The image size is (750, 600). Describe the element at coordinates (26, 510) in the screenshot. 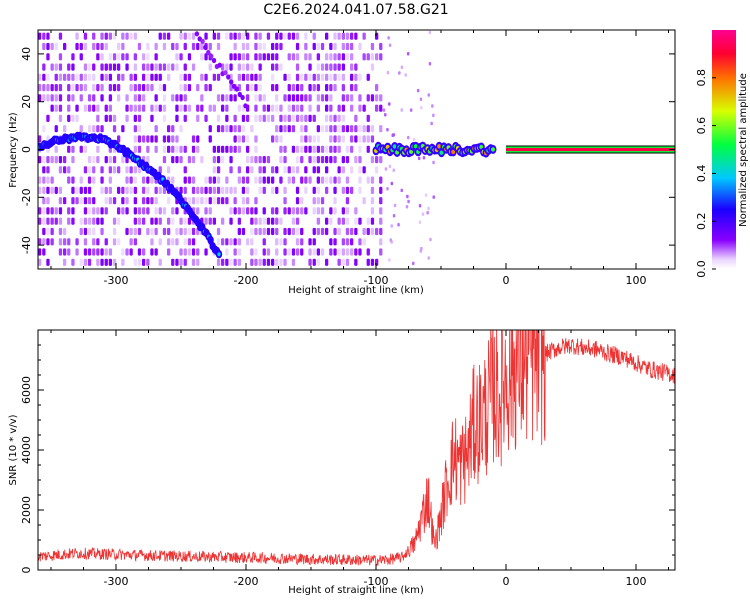

I see `y-tick-label: 2000` at that location.